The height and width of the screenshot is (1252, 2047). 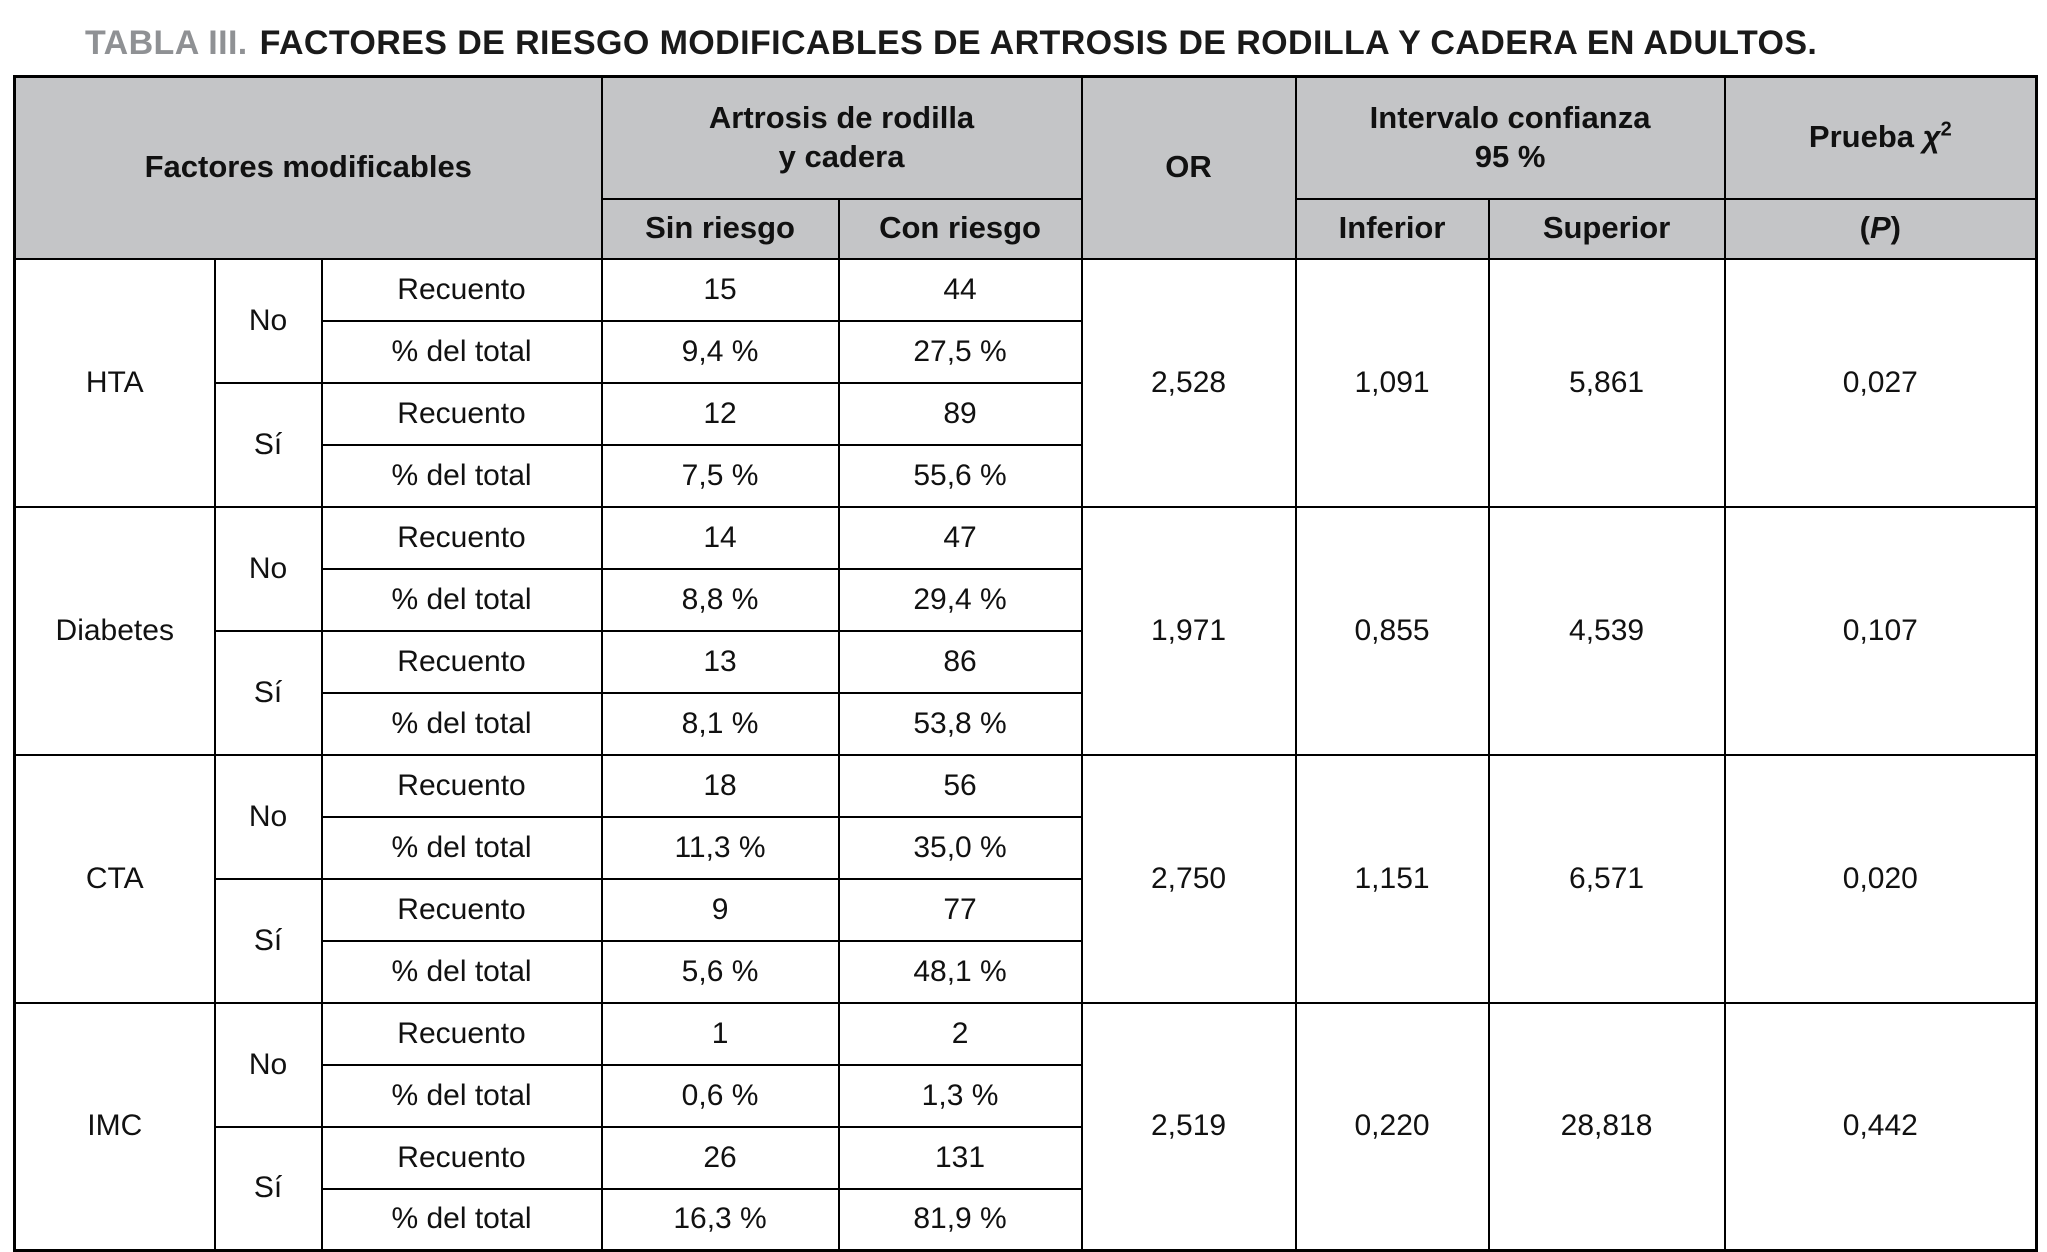 I want to click on or-value: 2,528, so click(x=1188, y=382).